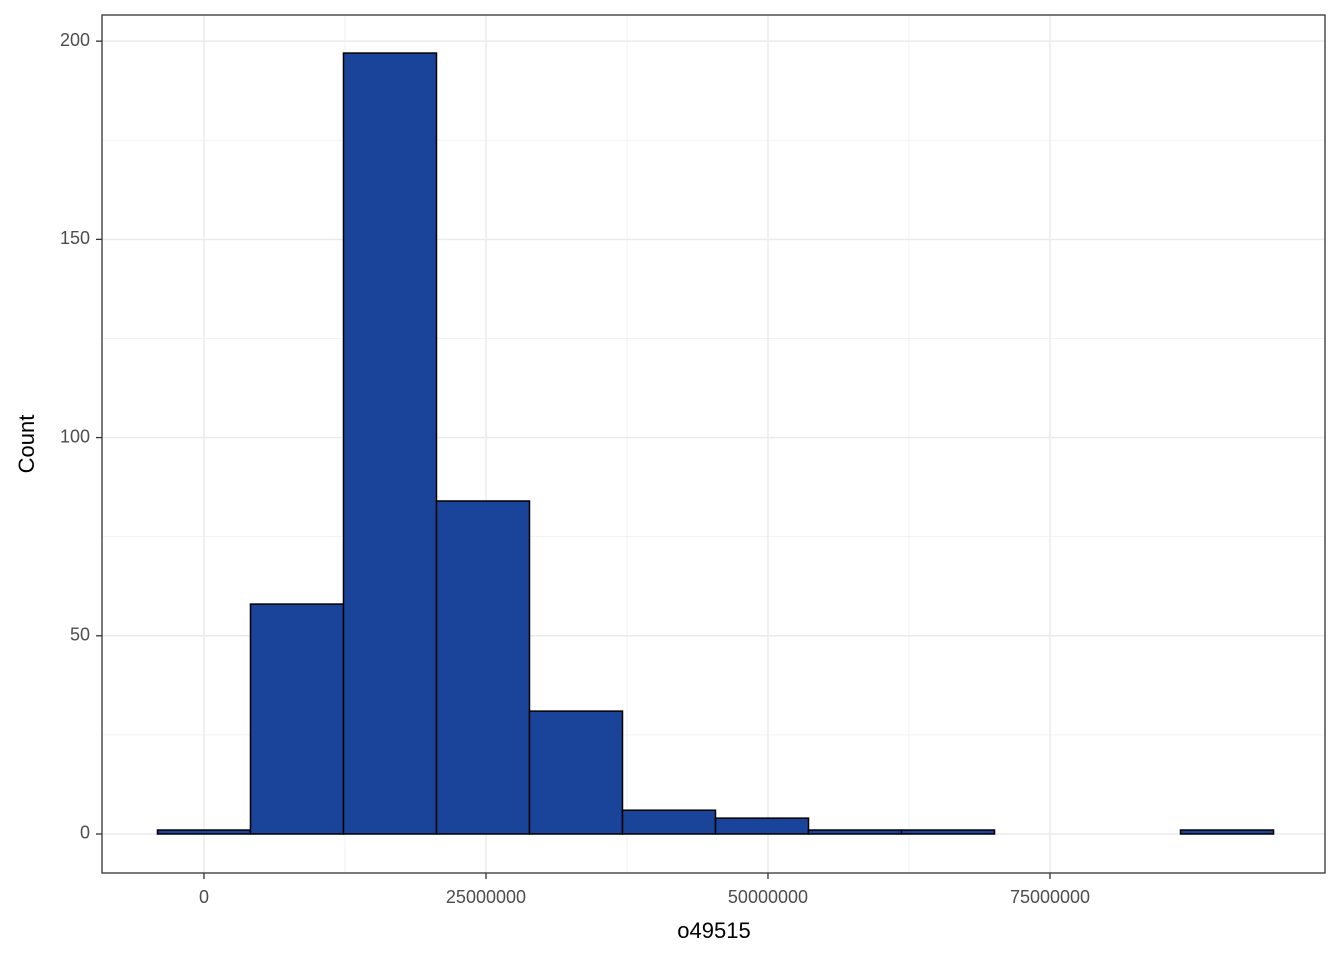 The image size is (1344, 960). I want to click on y-tick-label: 50, so click(80, 635).